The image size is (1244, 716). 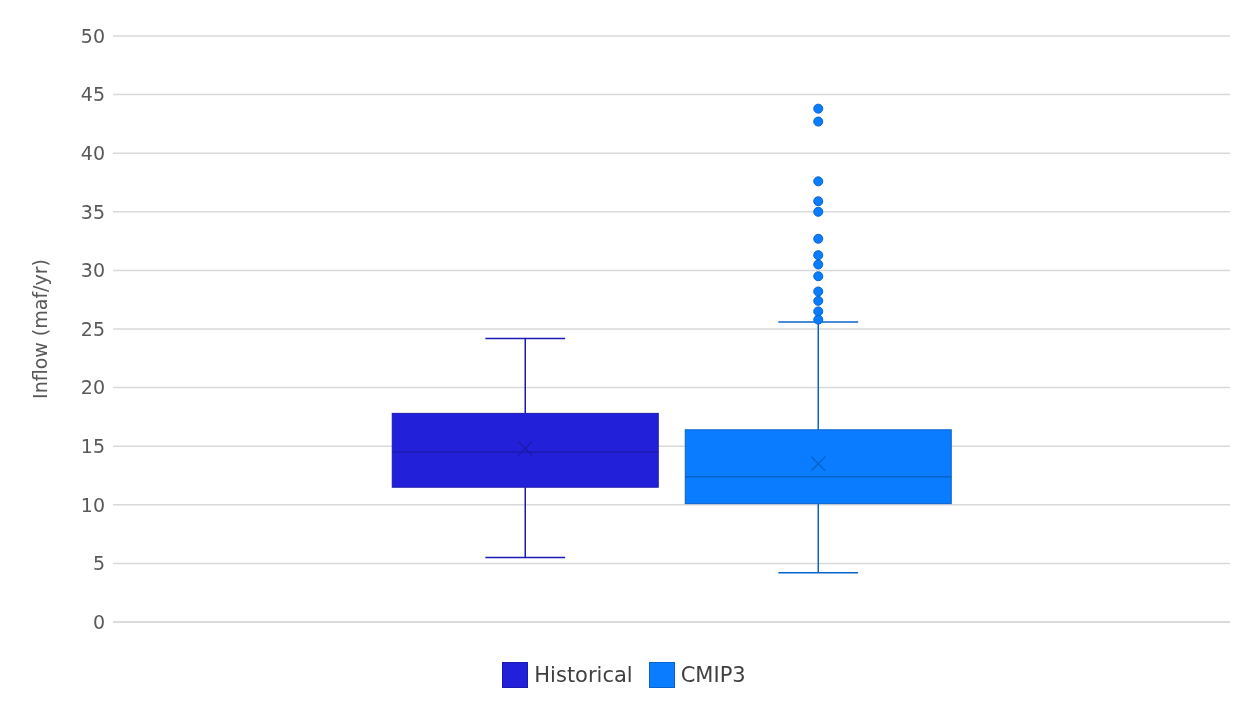 I want to click on legend-label: Historical, so click(x=583, y=675).